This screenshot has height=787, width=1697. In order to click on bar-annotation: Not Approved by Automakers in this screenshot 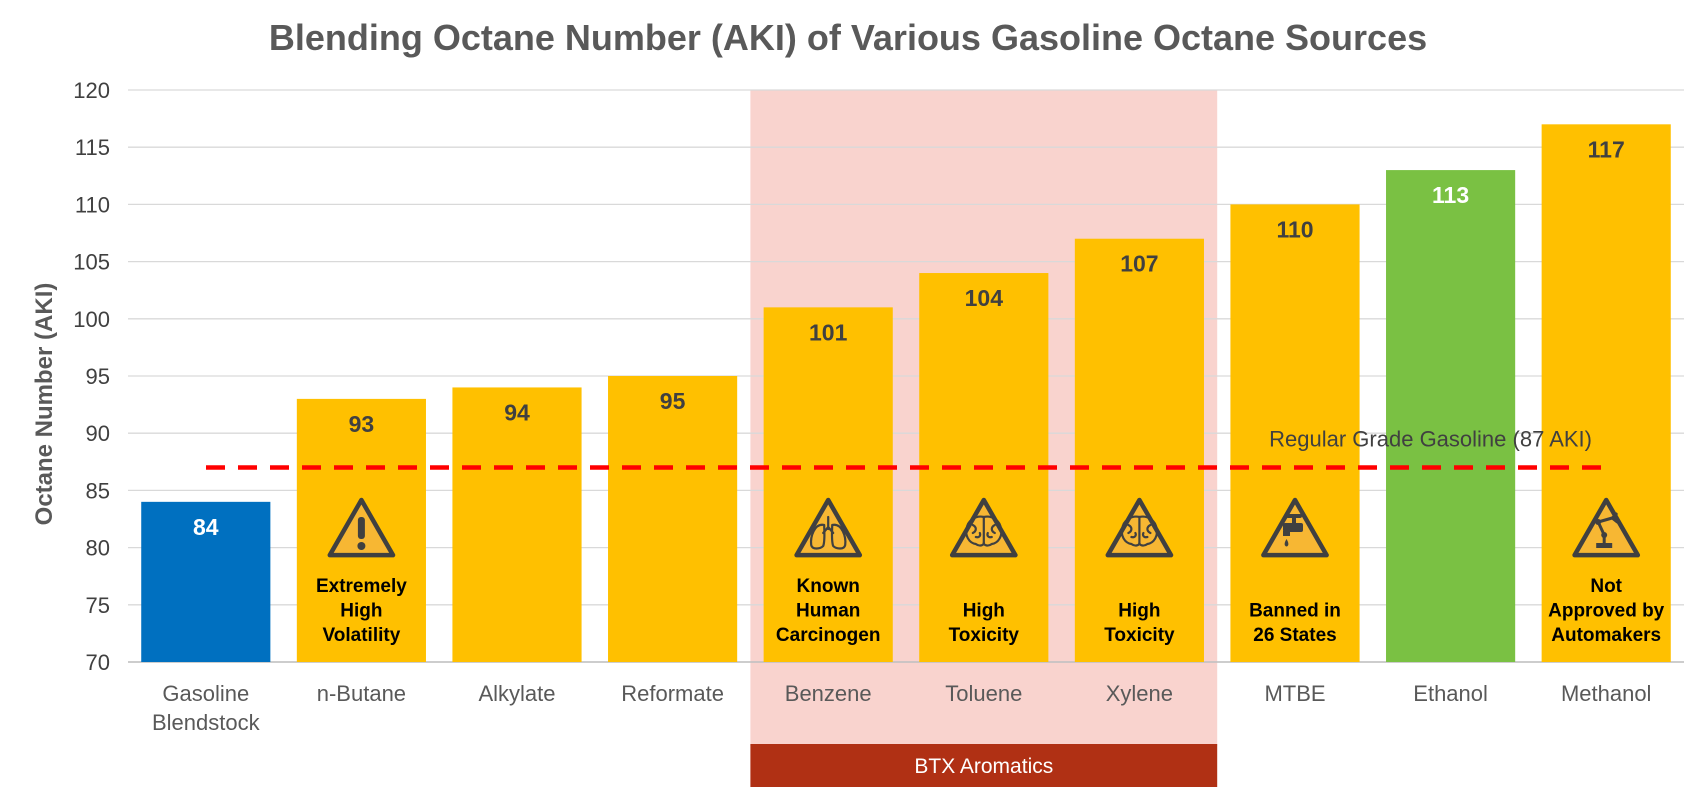, I will do `click(1606, 611)`.